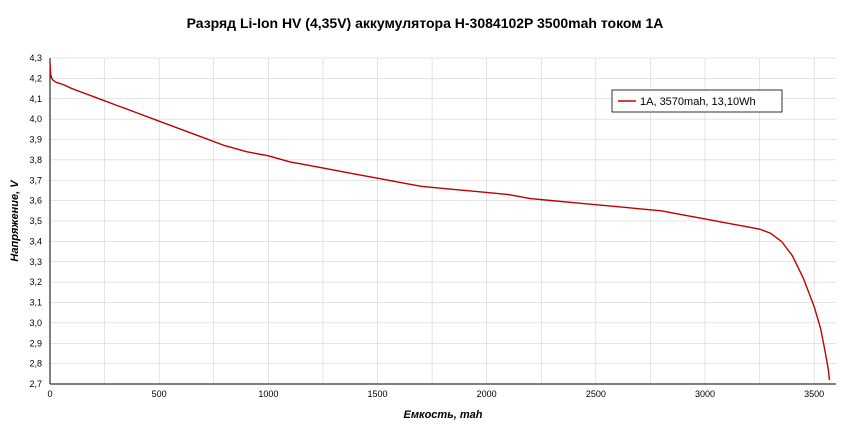 The width and height of the screenshot is (850, 430). Describe the element at coordinates (268, 394) in the screenshot. I see `x-tick-label: 1000` at that location.